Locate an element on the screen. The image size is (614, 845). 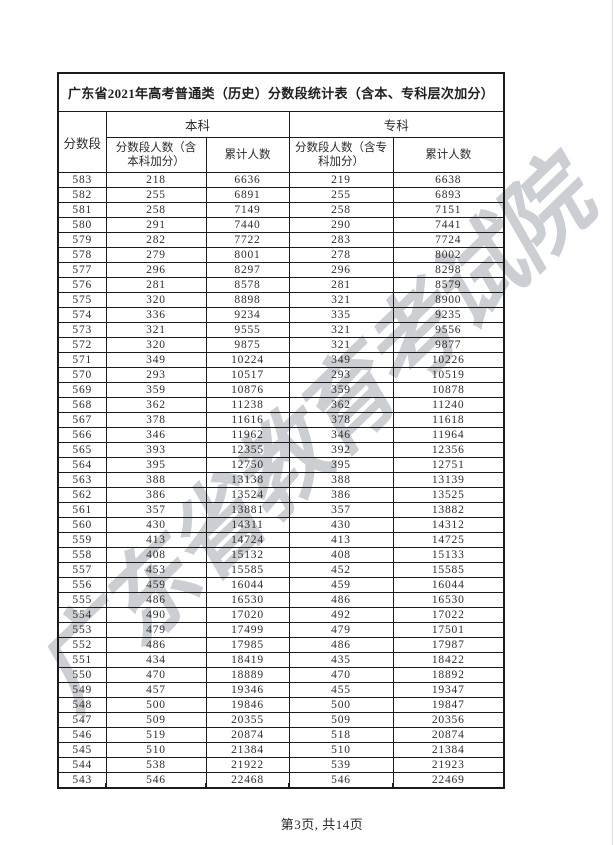
table-cell: 281 is located at coordinates (341, 285).